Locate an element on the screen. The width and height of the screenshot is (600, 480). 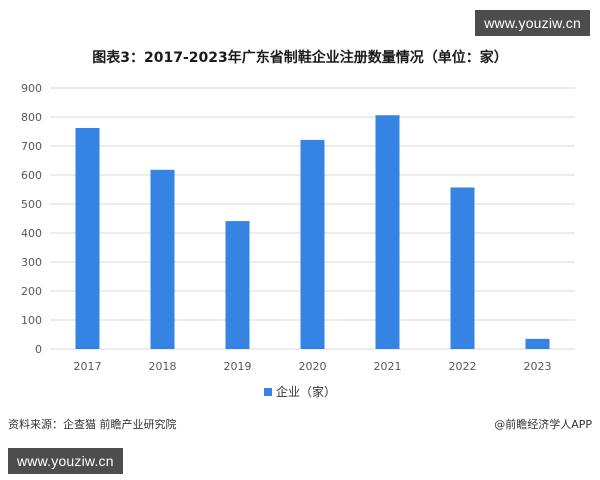
y-tick-label: 100 is located at coordinates (31, 320).